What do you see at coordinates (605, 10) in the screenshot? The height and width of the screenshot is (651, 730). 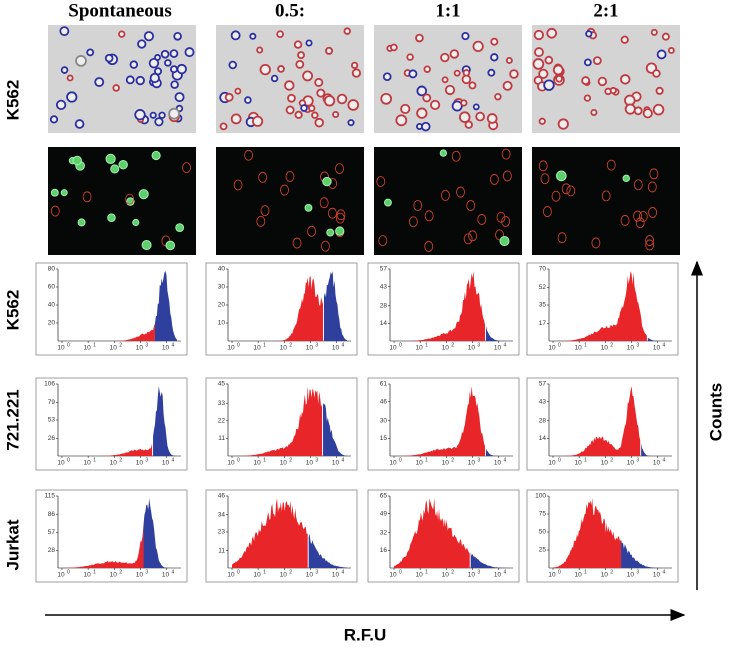 I see `column-header: 2:1` at bounding box center [605, 10].